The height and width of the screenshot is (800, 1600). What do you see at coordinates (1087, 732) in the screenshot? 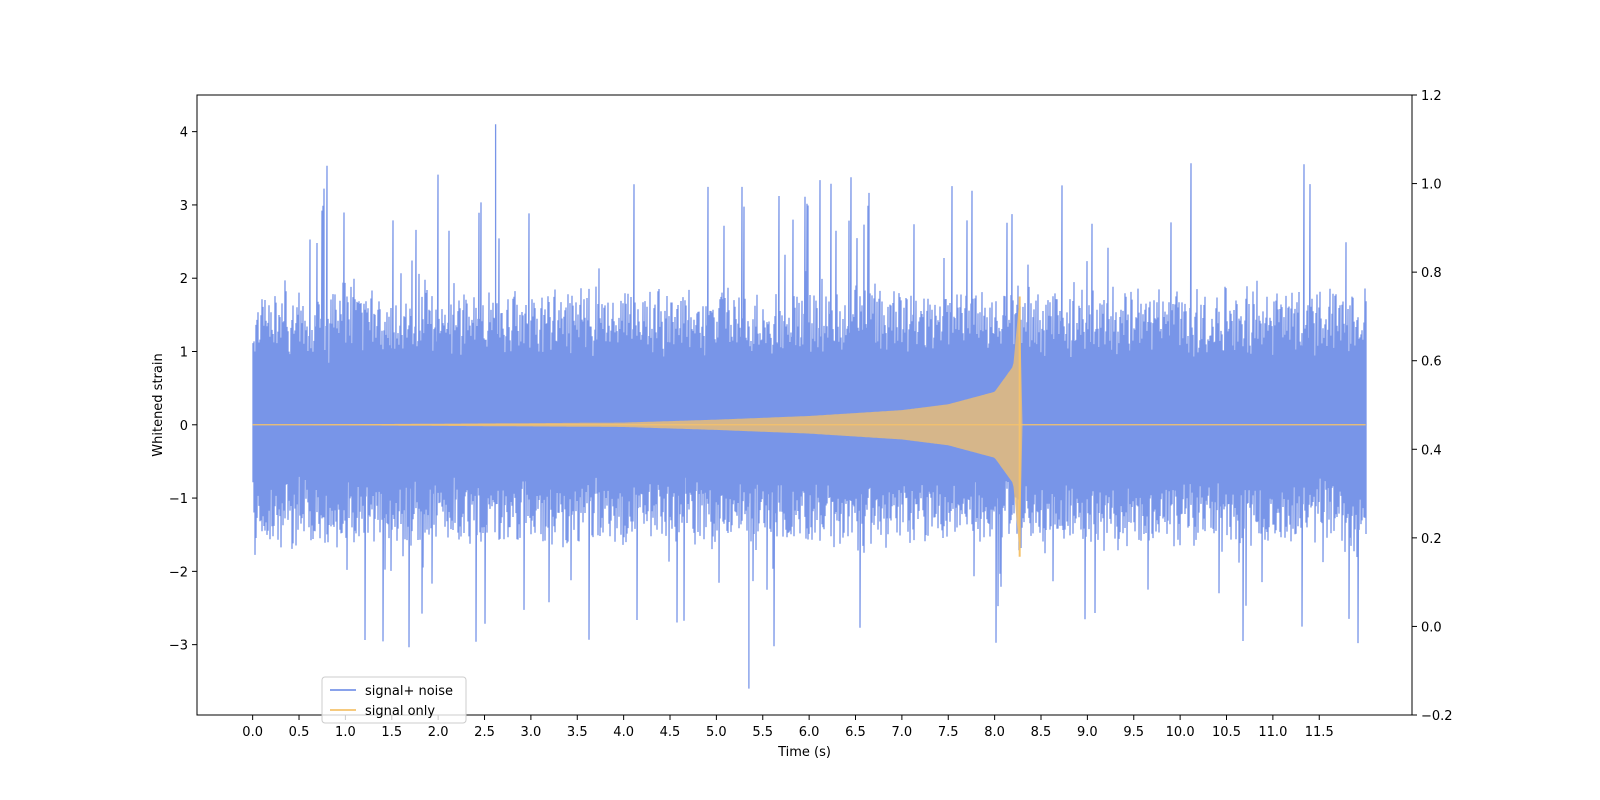
I see `x-tick-label: 9.0` at bounding box center [1087, 732].